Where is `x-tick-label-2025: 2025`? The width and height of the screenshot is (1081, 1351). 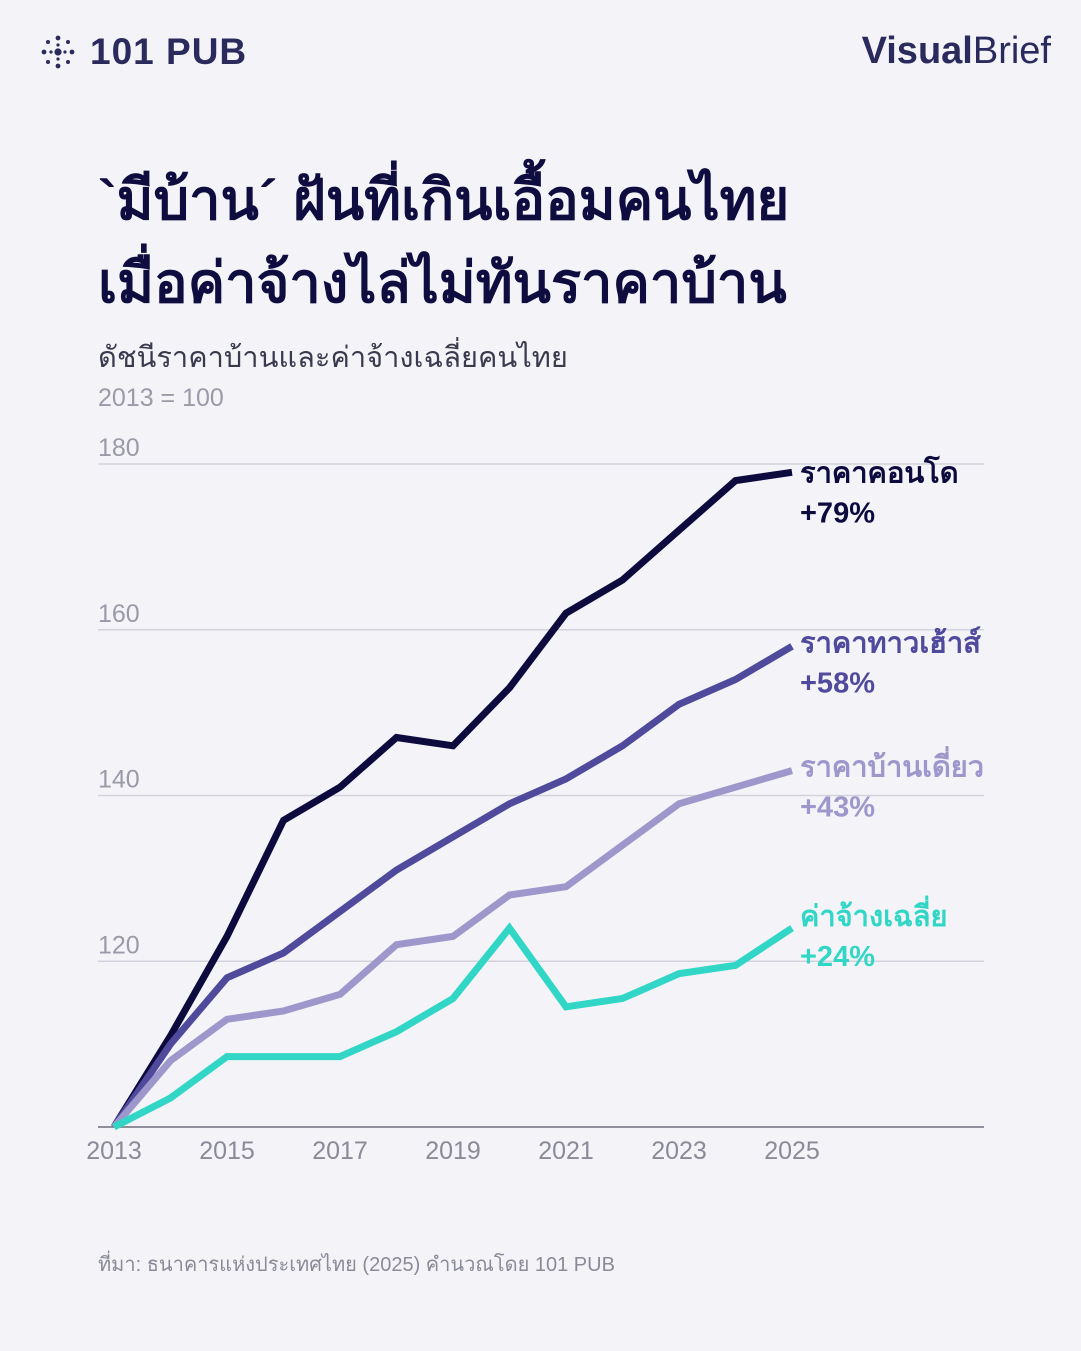
x-tick-label-2025: 2025 is located at coordinates (792, 1151).